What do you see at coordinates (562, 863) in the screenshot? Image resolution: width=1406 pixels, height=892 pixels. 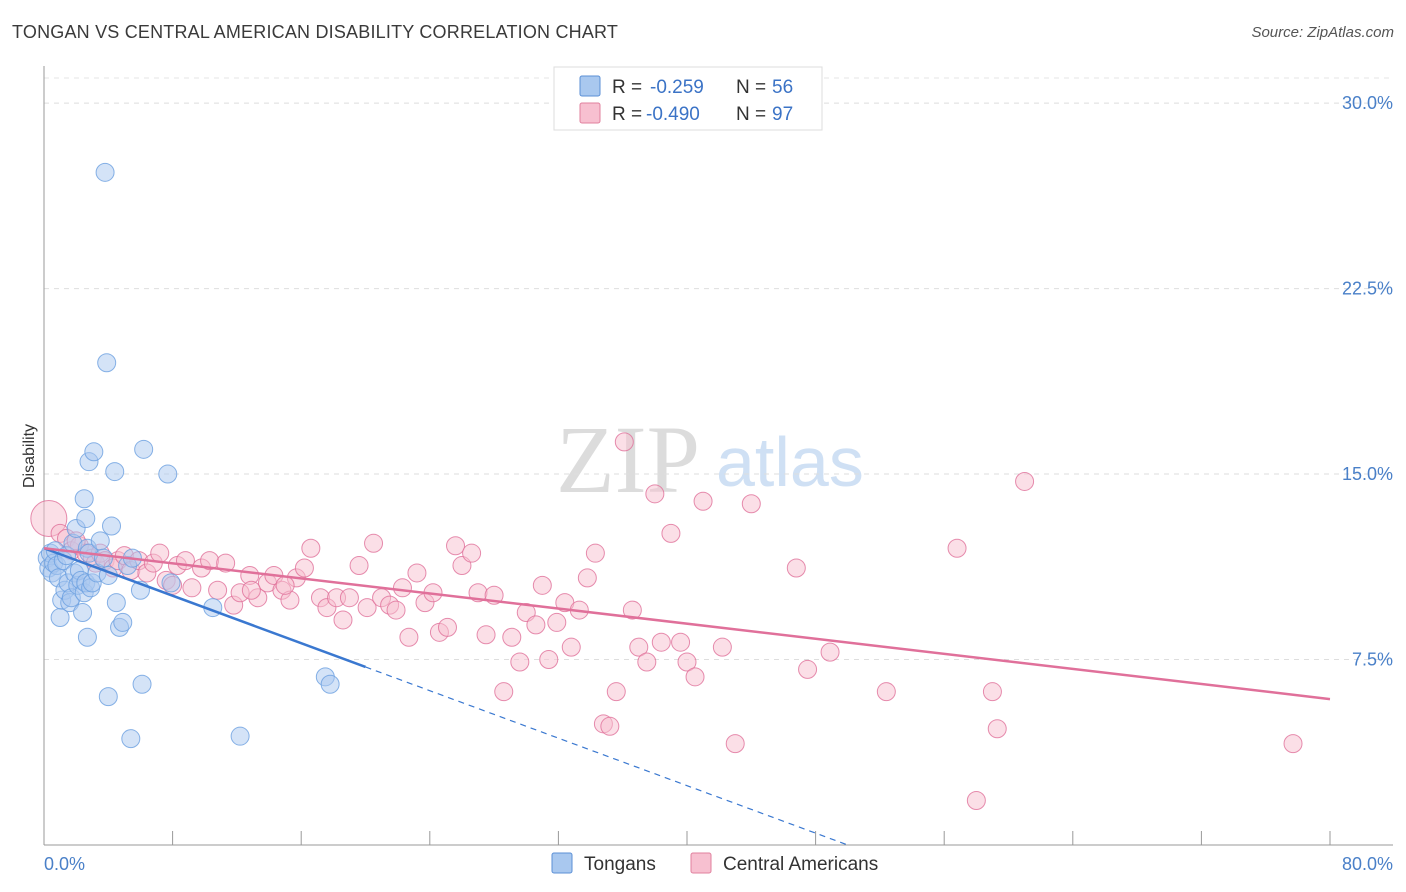 I see `legend-bottom-swatch-tongans` at bounding box center [562, 863].